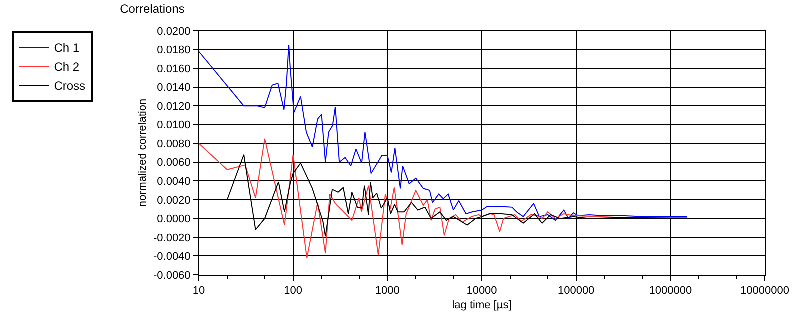 This screenshot has height=321, width=801. I want to click on y-tick-label: 0.0100, so click(174, 126).